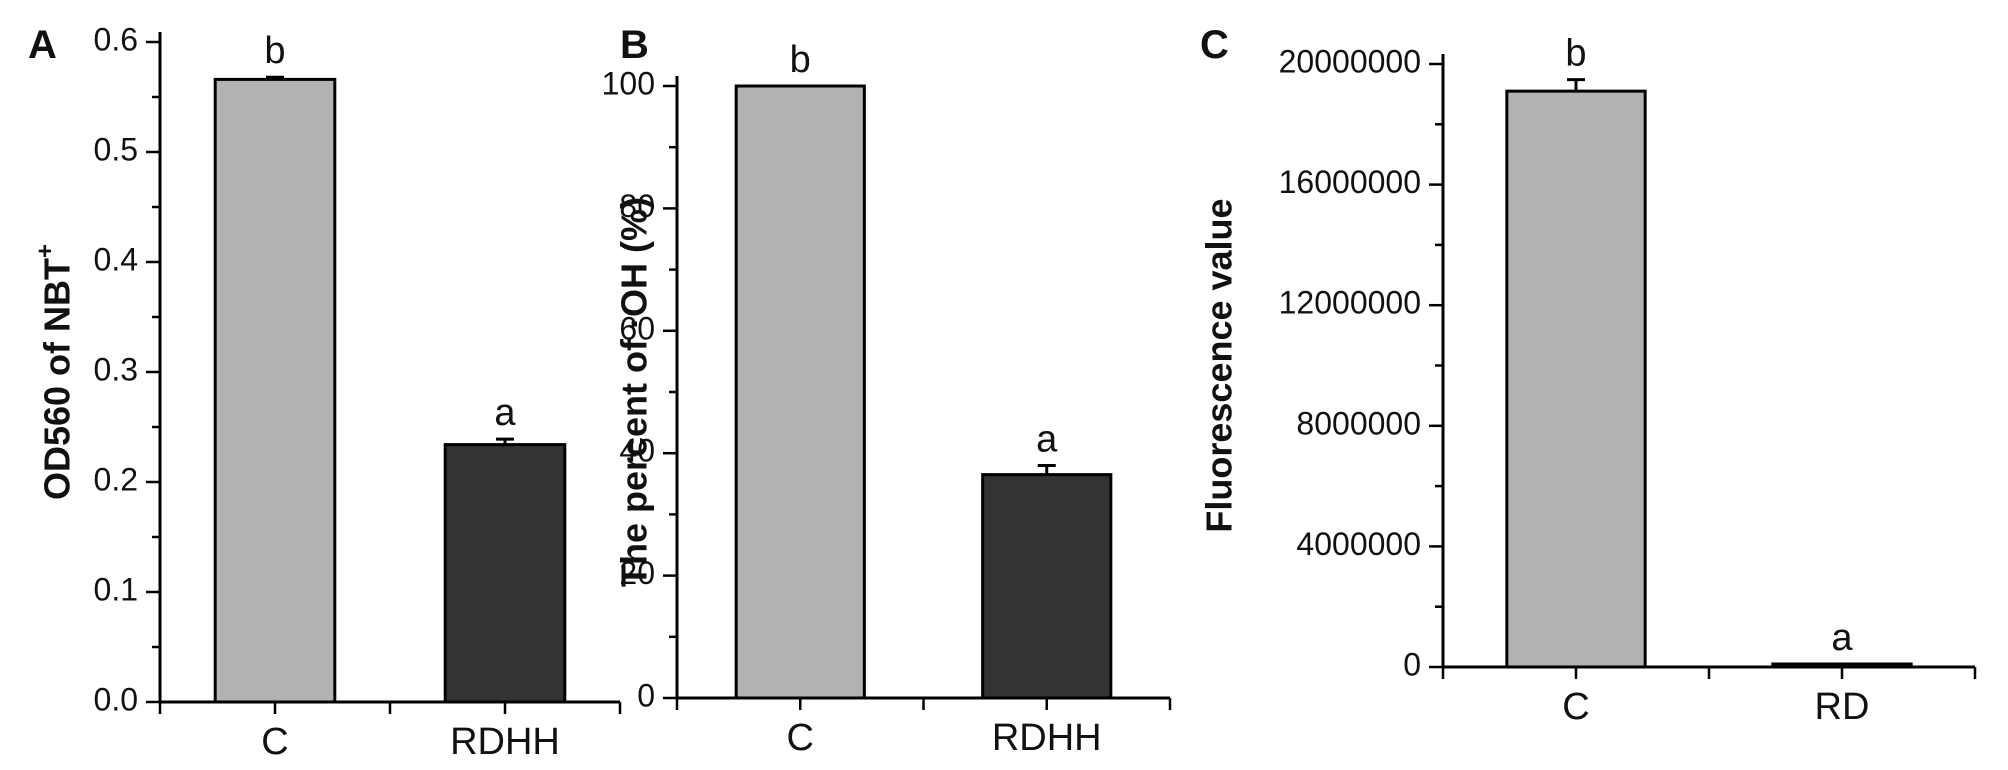 The image size is (2008, 770). I want to click on y-tick-label: 0.5, so click(116, 149).